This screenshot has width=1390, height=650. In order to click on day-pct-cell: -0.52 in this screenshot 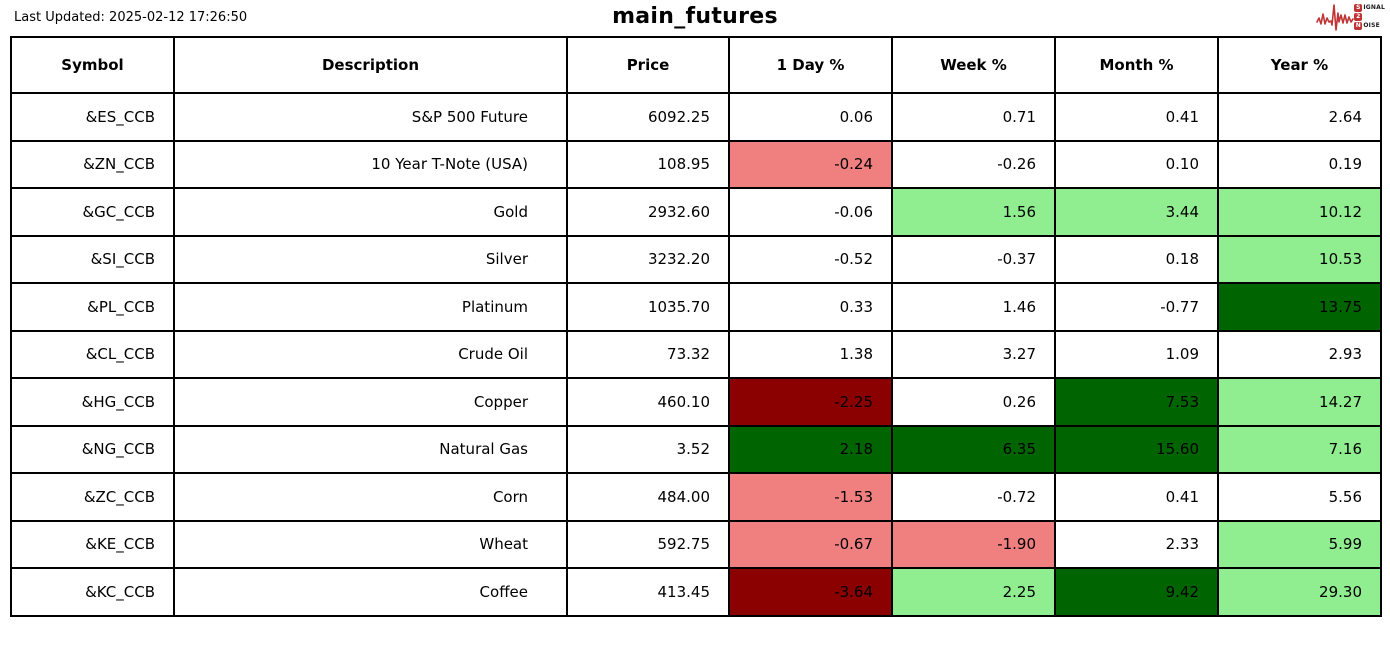, I will do `click(810, 259)`.